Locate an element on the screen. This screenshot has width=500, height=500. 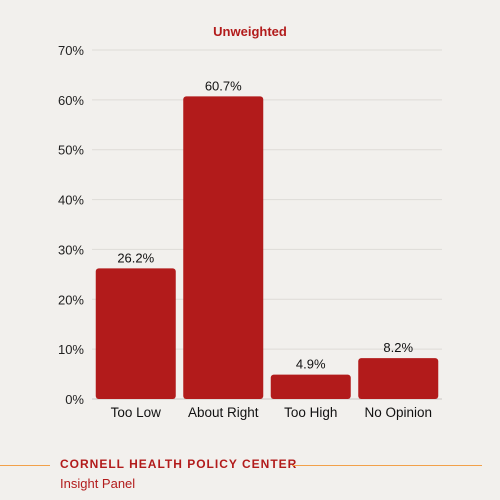
y-tick-label: 30% is located at coordinates (71, 249).